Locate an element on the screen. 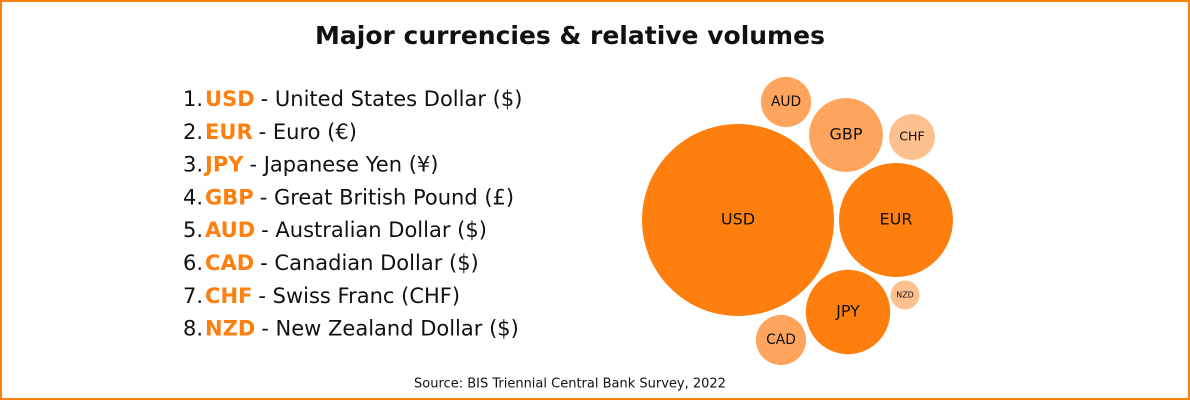 The image size is (1190, 400). bubble-label: CHF is located at coordinates (911, 136).